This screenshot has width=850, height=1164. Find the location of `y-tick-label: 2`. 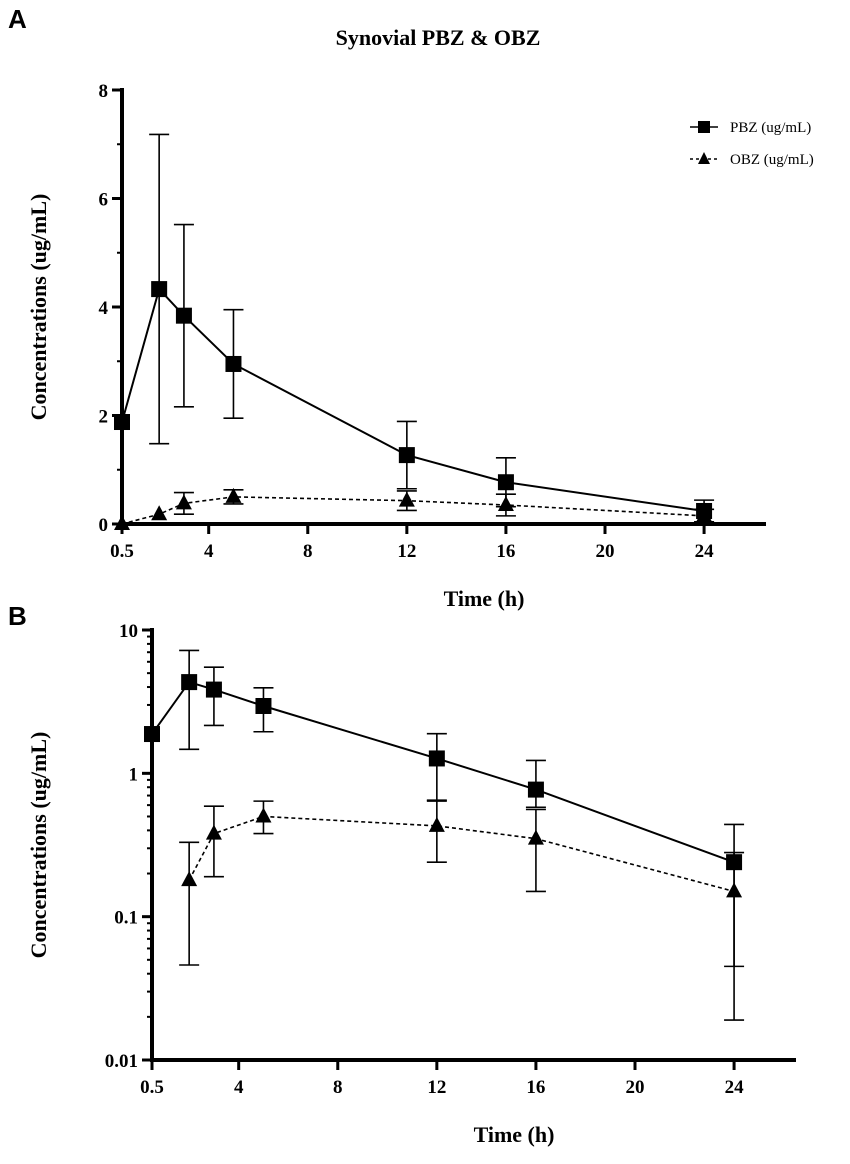

y-tick-label: 2 is located at coordinates (104, 417).